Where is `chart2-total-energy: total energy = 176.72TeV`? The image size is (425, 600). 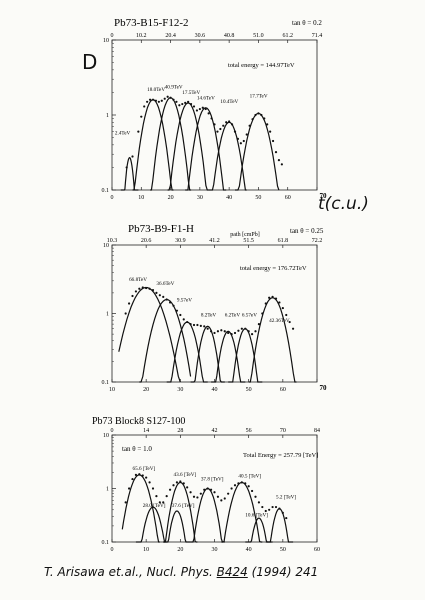
chart2-total-energy: total energy = 176.72TeV is located at coordinates (273, 268).